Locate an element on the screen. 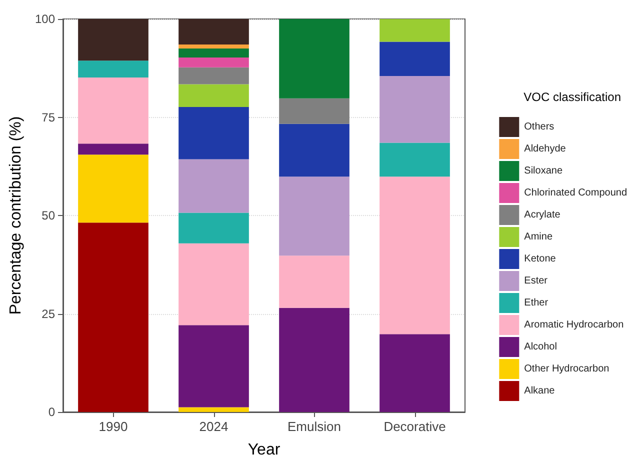 The height and width of the screenshot is (463, 636). legend-label: Alcohol is located at coordinates (540, 347).